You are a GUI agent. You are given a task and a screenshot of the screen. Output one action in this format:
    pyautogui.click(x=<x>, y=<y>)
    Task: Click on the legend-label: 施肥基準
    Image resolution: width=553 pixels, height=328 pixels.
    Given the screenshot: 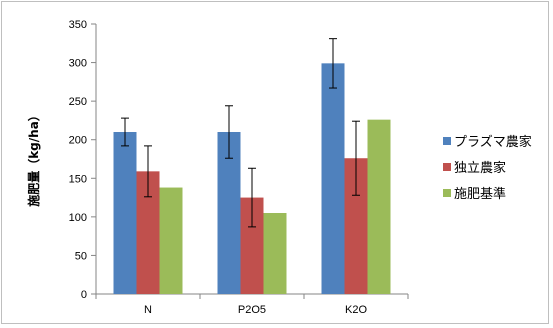 What is the action you would take?
    pyautogui.click(x=480, y=194)
    